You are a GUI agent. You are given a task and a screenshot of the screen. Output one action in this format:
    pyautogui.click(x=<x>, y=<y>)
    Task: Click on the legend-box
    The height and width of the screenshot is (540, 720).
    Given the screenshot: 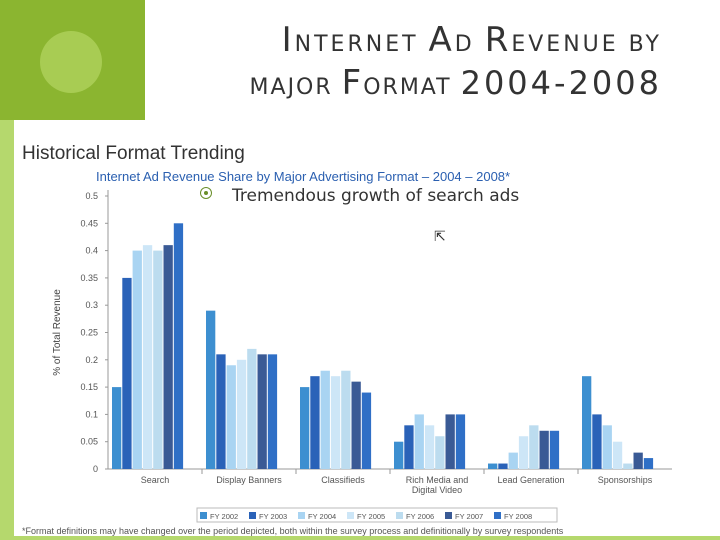 What is the action you would take?
    pyautogui.click(x=377, y=515)
    